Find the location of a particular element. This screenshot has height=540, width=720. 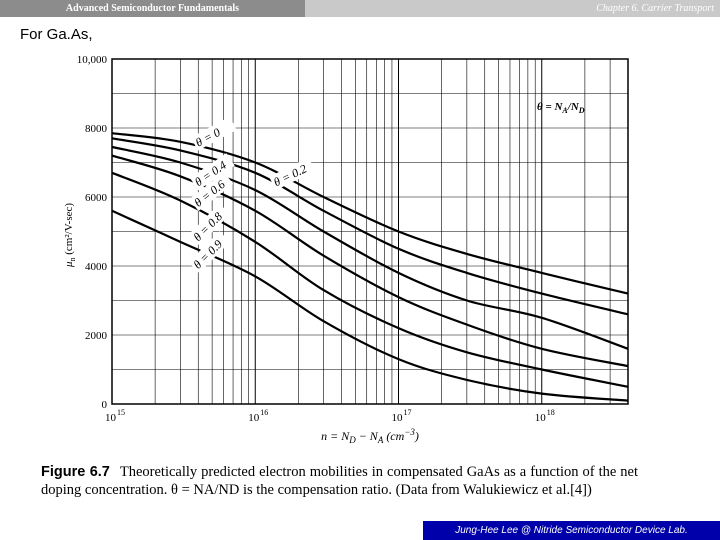

y-tick-label: 0 is located at coordinates (105, 405).